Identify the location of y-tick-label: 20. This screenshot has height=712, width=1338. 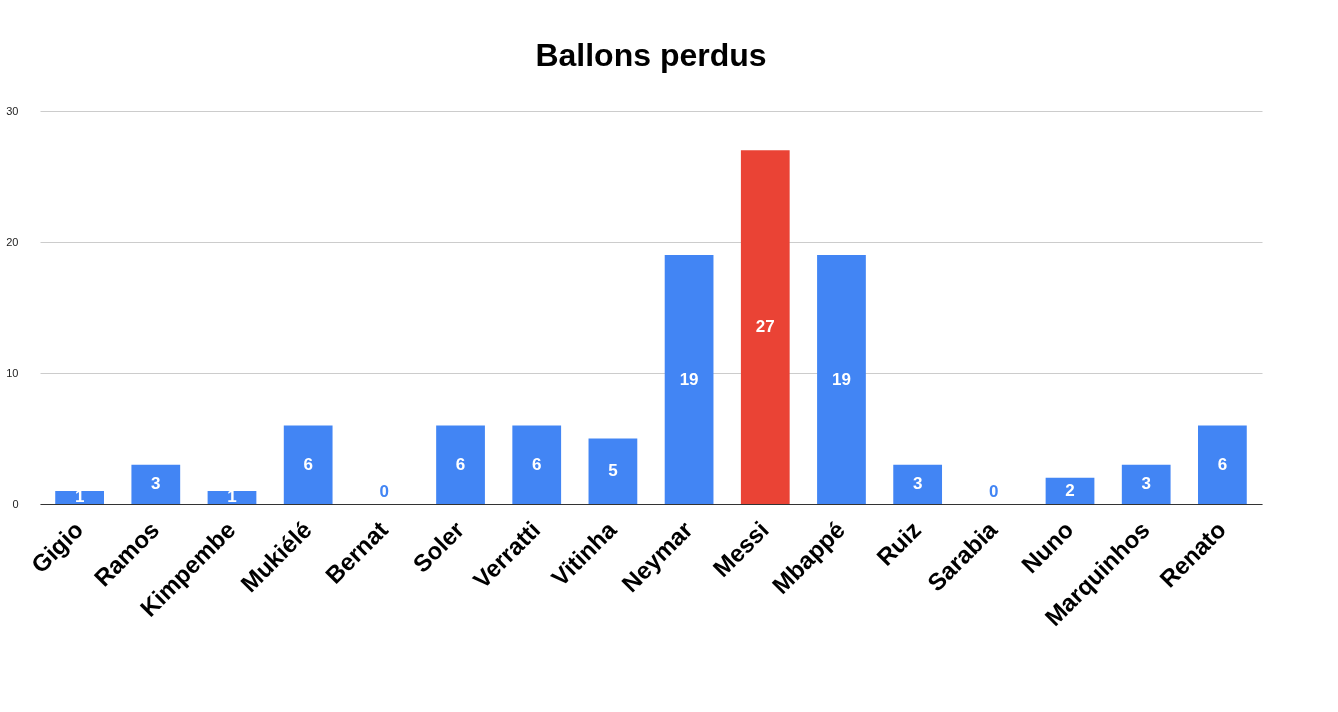
(12, 241).